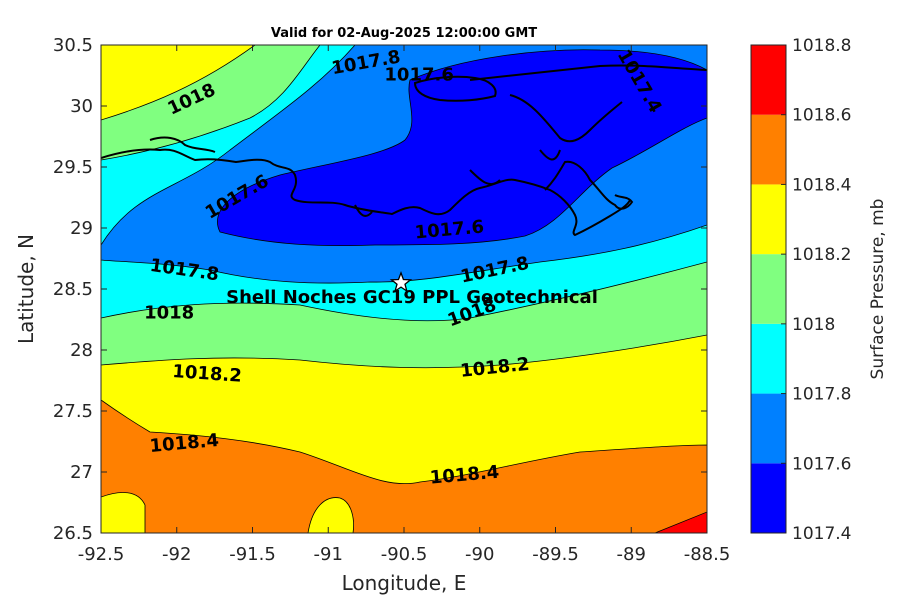 This screenshot has width=900, height=600. What do you see at coordinates (73, 45) in the screenshot?
I see `y-tick-label: 30.5` at bounding box center [73, 45].